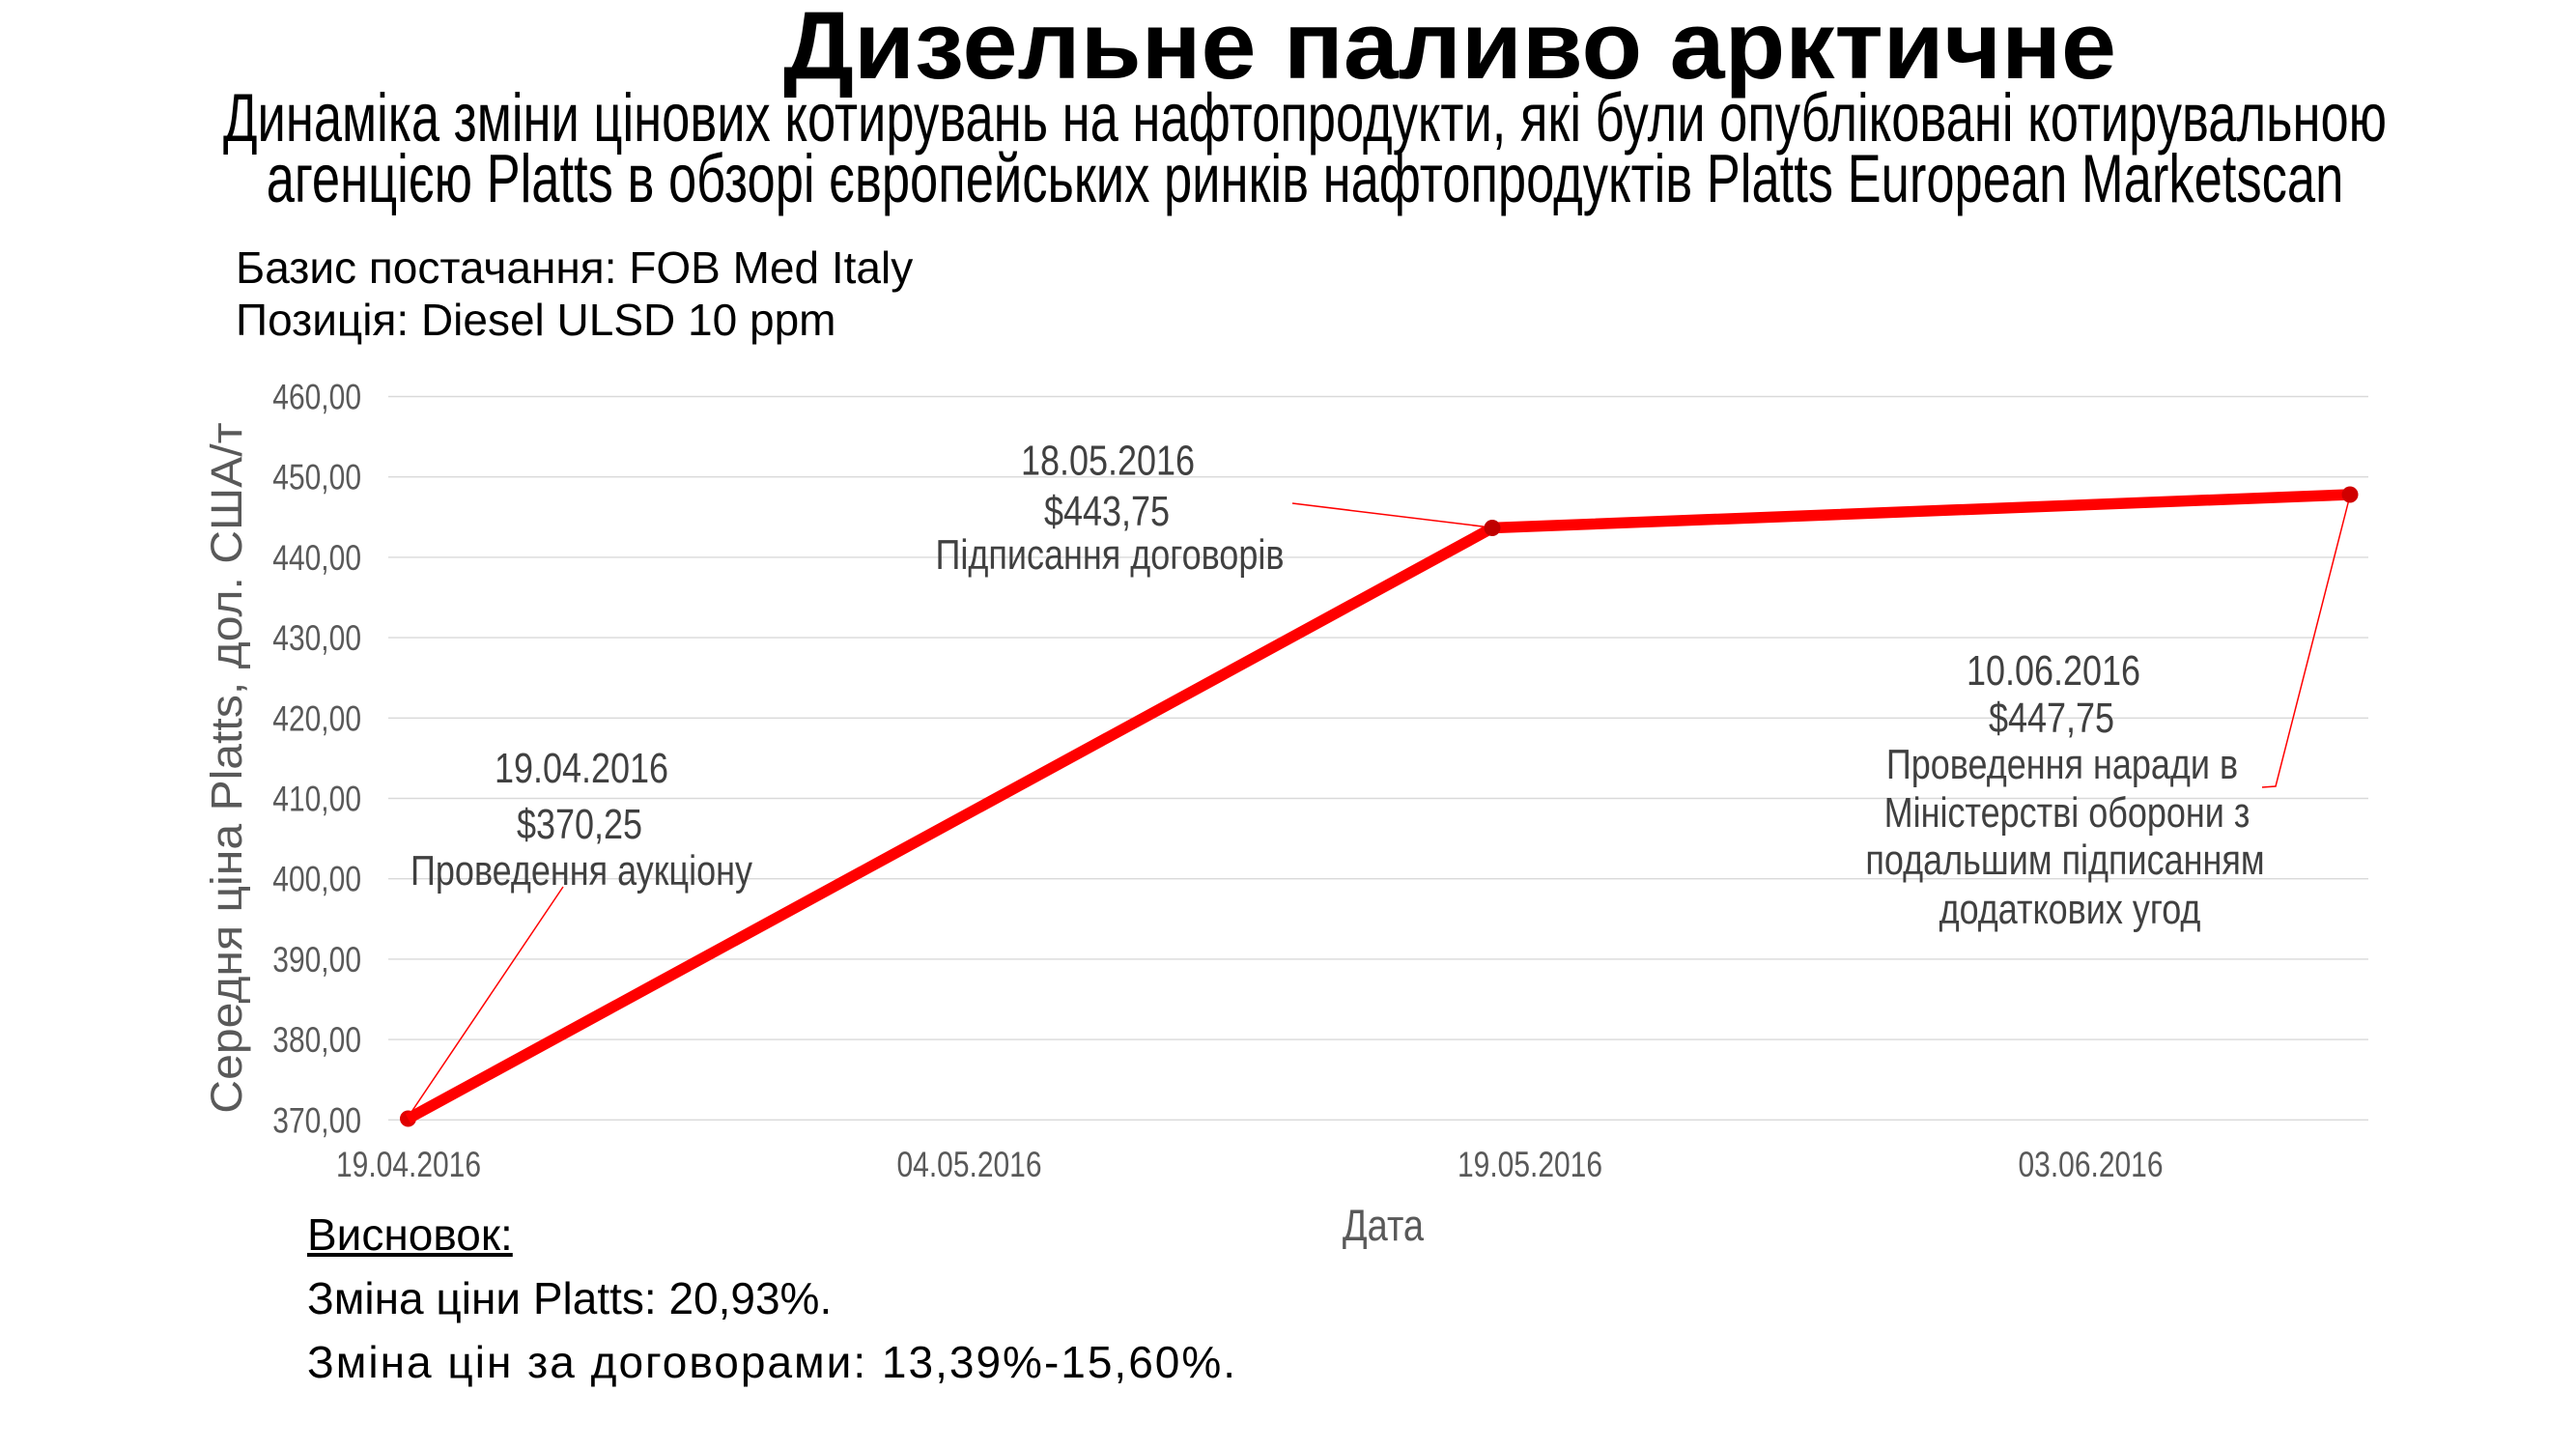 Image resolution: width=2576 pixels, height=1449 pixels. Describe the element at coordinates (1530, 1165) in the screenshot. I see `svg-text: 19.05.2016` at that location.